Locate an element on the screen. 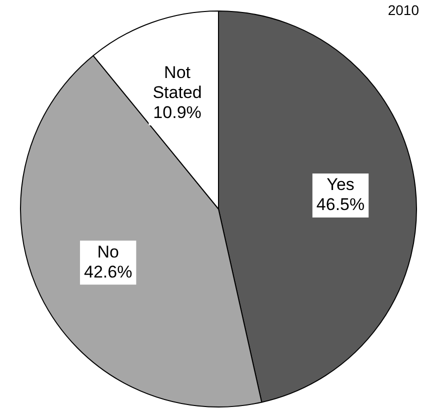  data-label: 46.5% is located at coordinates (340, 204).